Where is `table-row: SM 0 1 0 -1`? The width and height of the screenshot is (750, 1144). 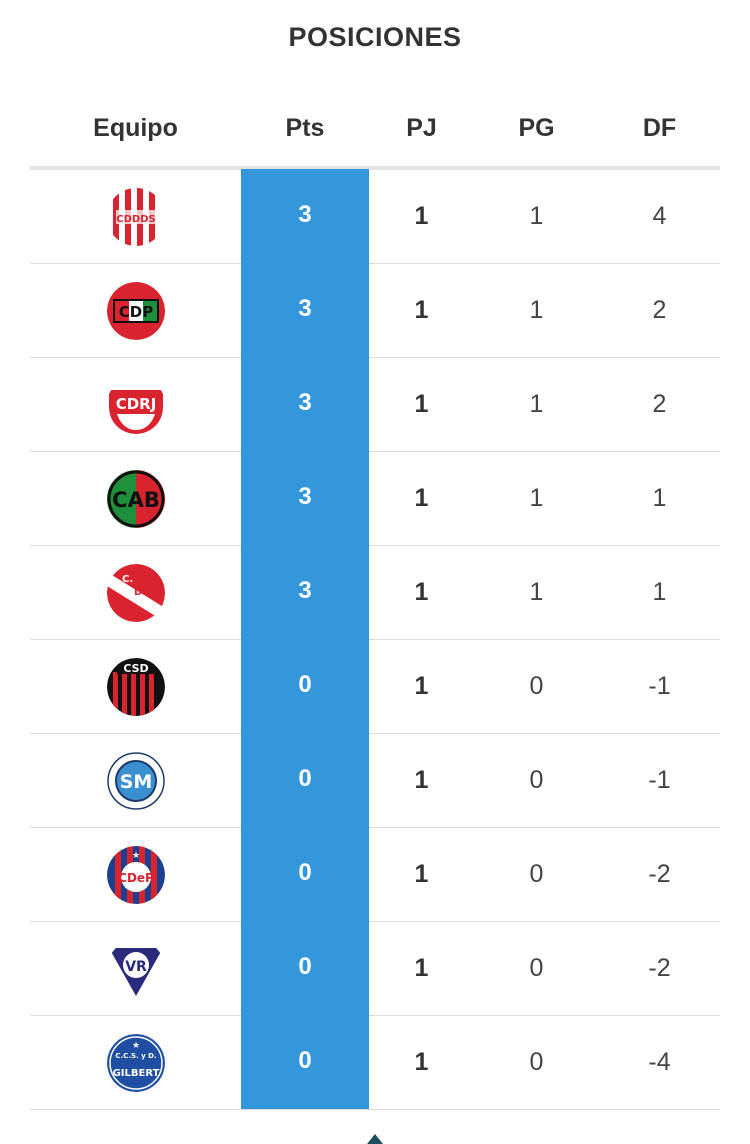
table-row: SM 0 1 0 -1 is located at coordinates (375, 780).